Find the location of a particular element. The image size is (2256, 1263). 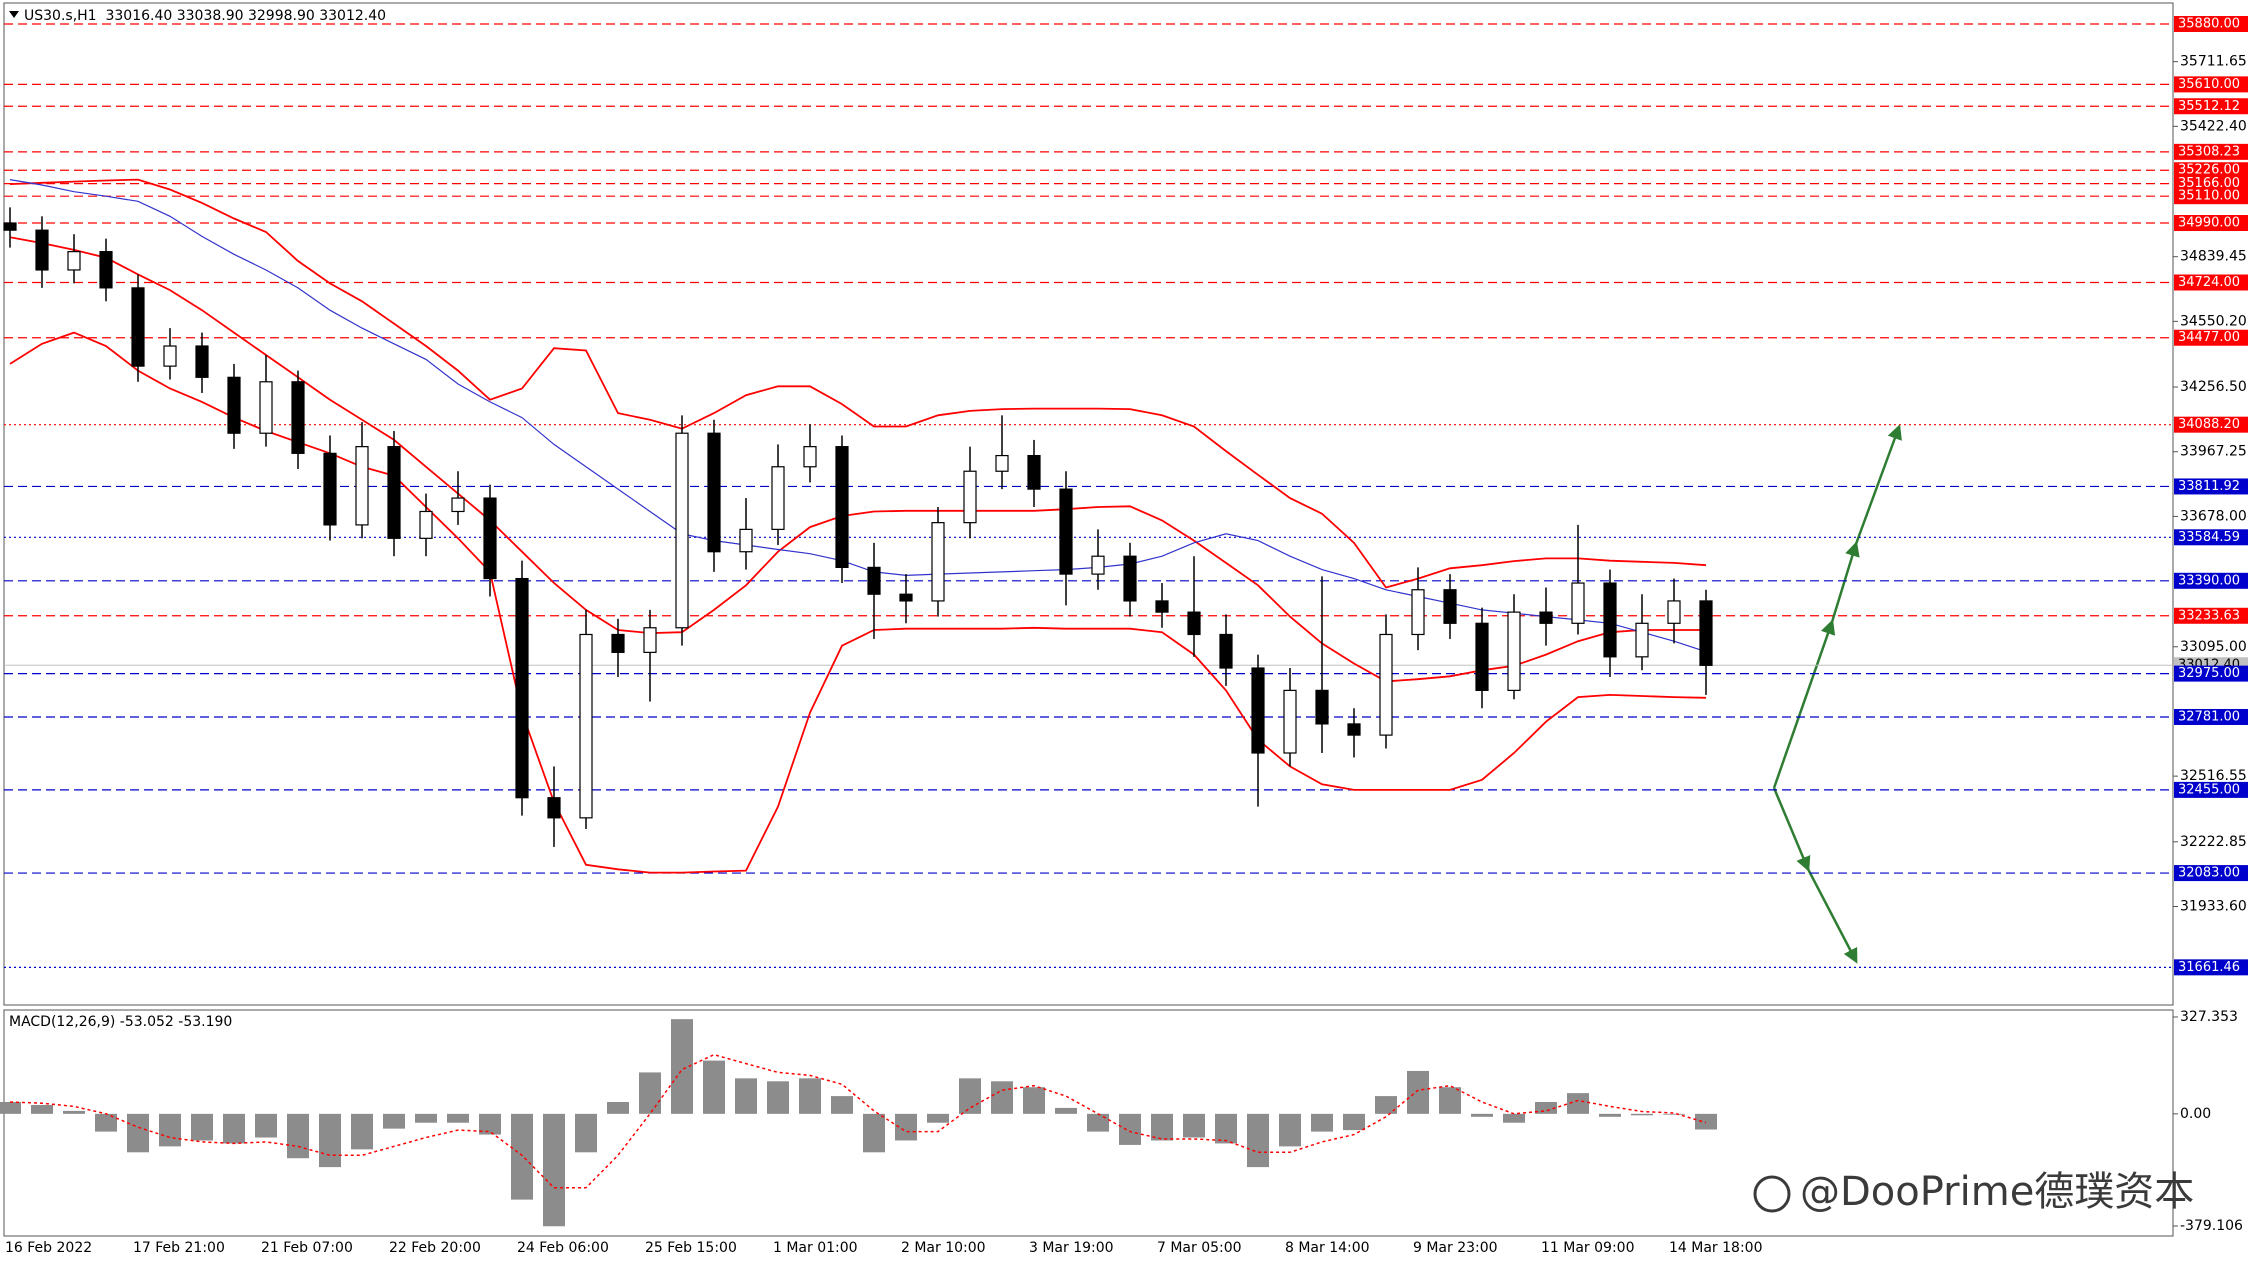

x-tick-label: 11 Mar 09:00 is located at coordinates (1587, 1248).